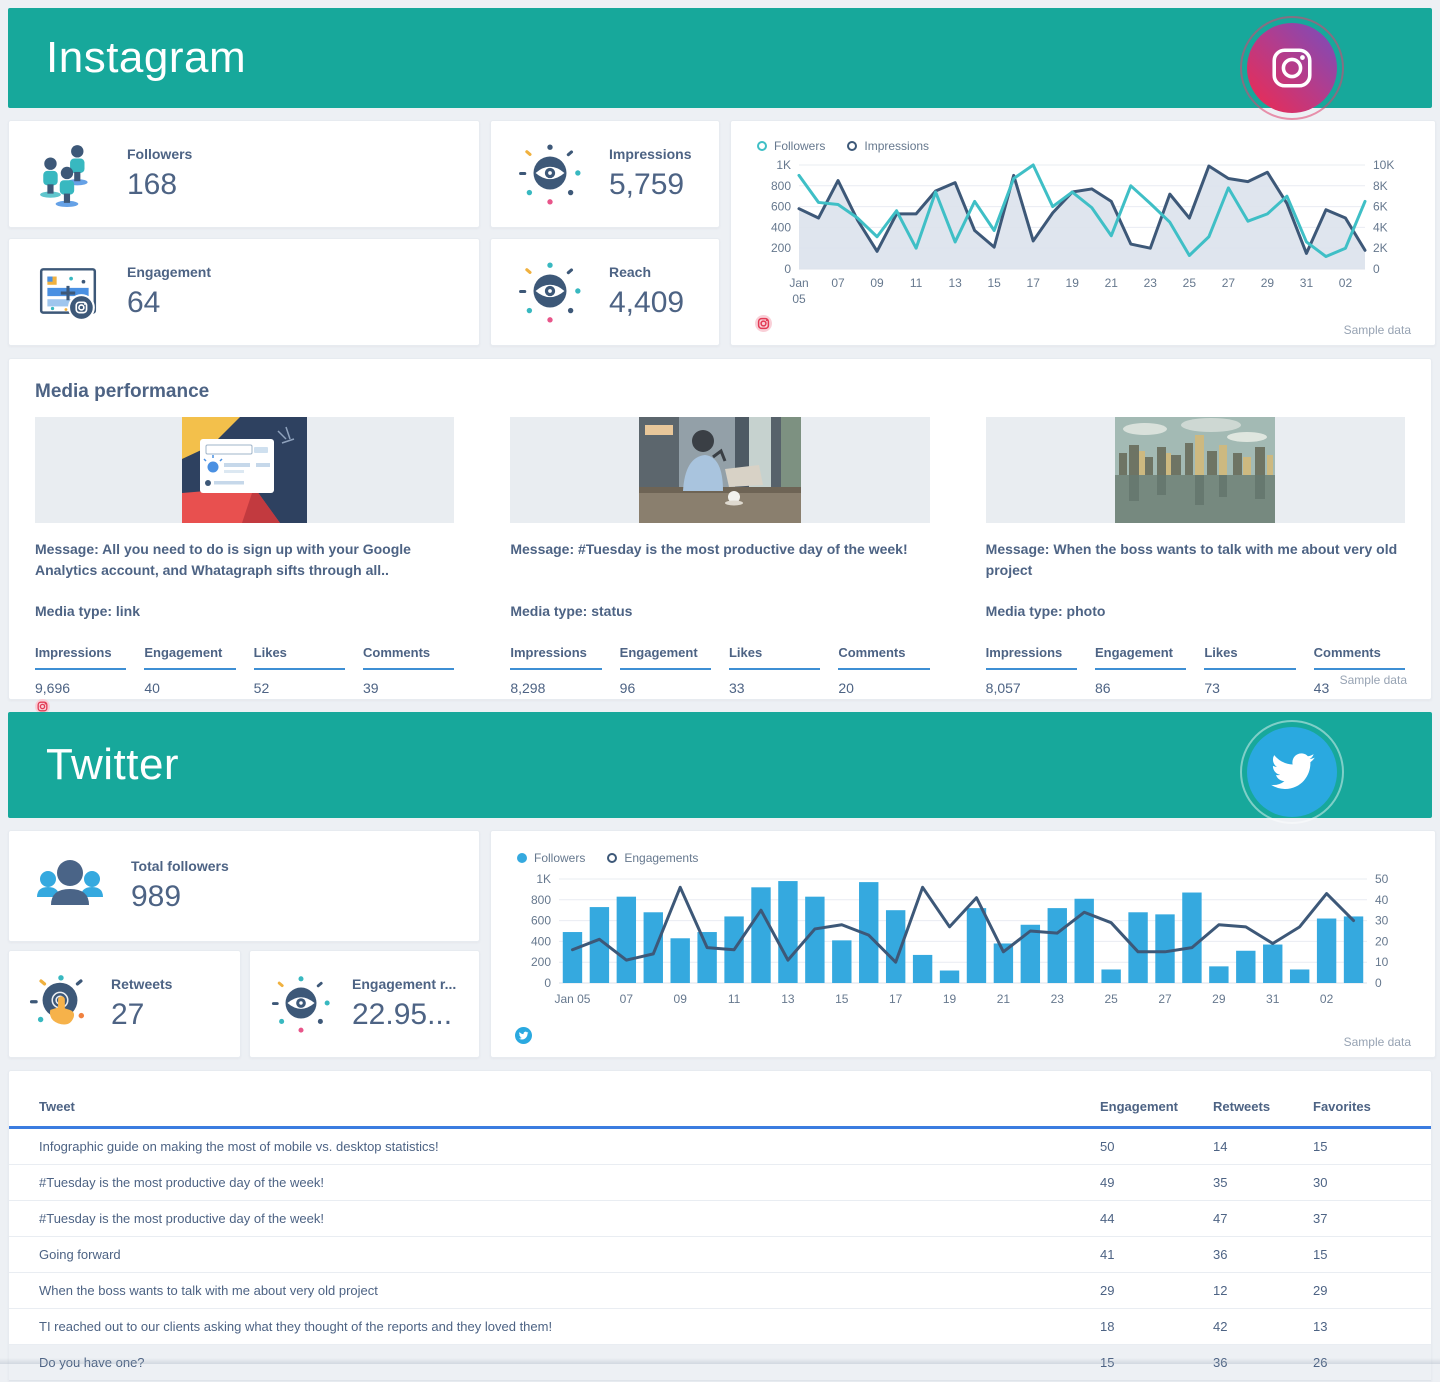 This screenshot has height=1382, width=1440. Describe the element at coordinates (541, 941) in the screenshot. I see `svg-text: 400` at that location.